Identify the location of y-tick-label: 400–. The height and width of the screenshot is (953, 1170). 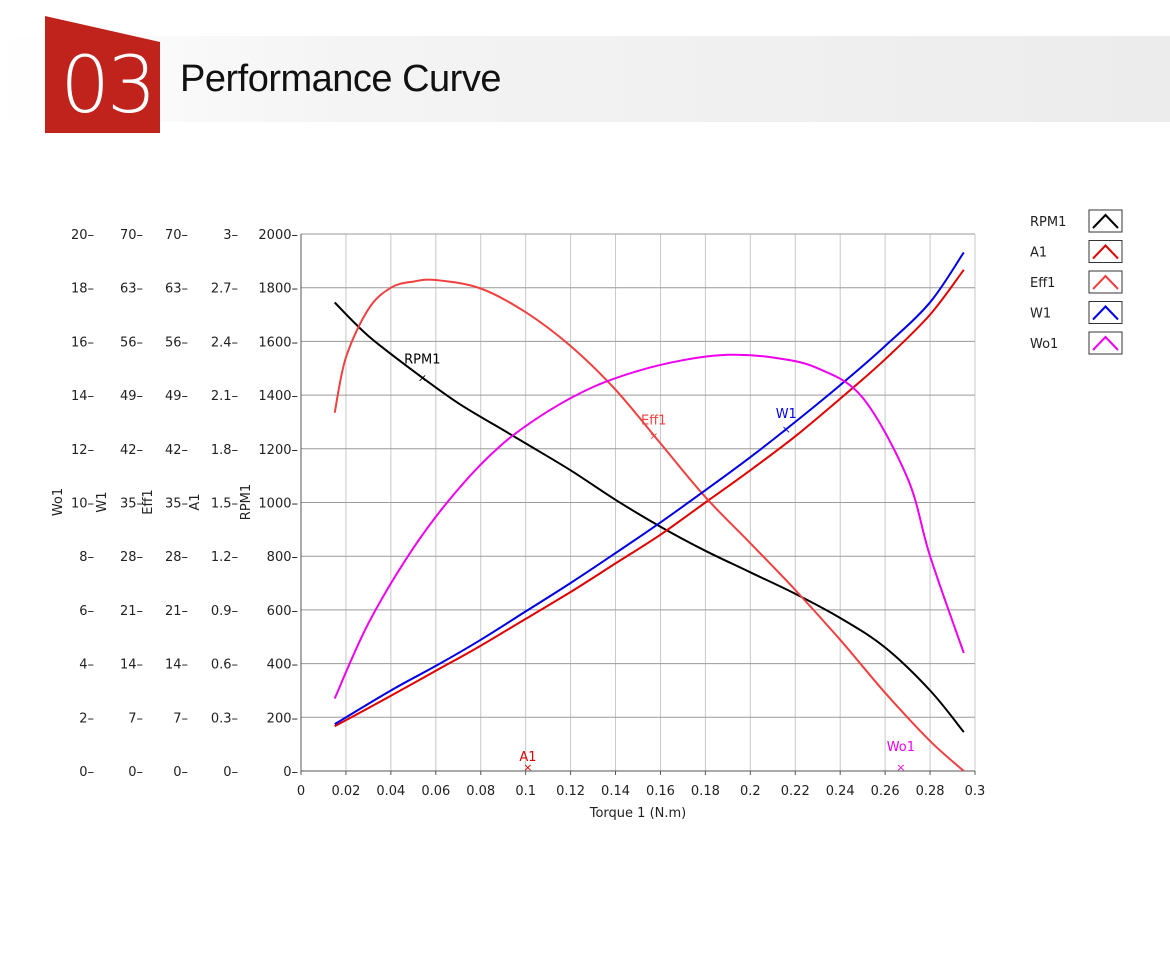
(282, 665).